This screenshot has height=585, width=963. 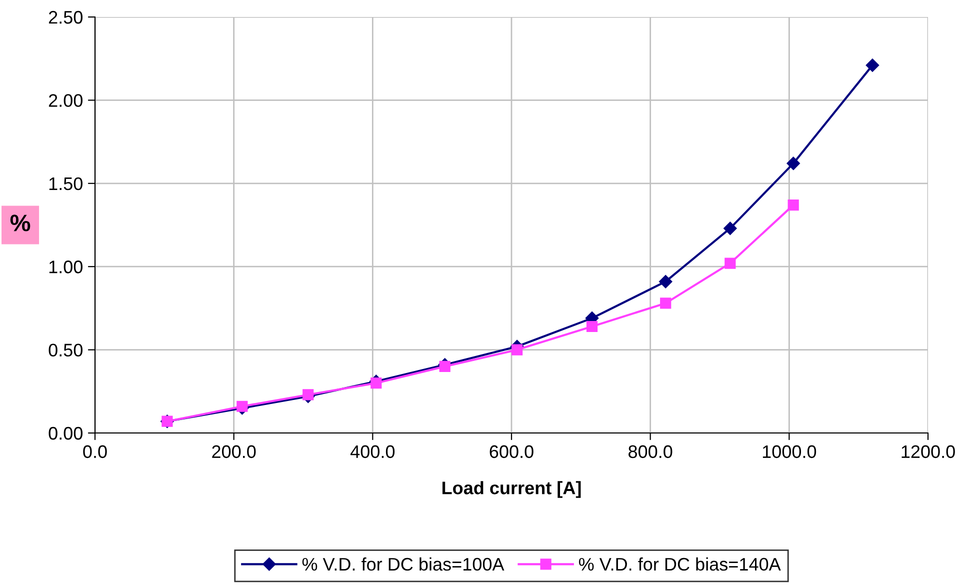 What do you see at coordinates (65, 17) in the screenshot?
I see `y-tick-label: 2.50` at bounding box center [65, 17].